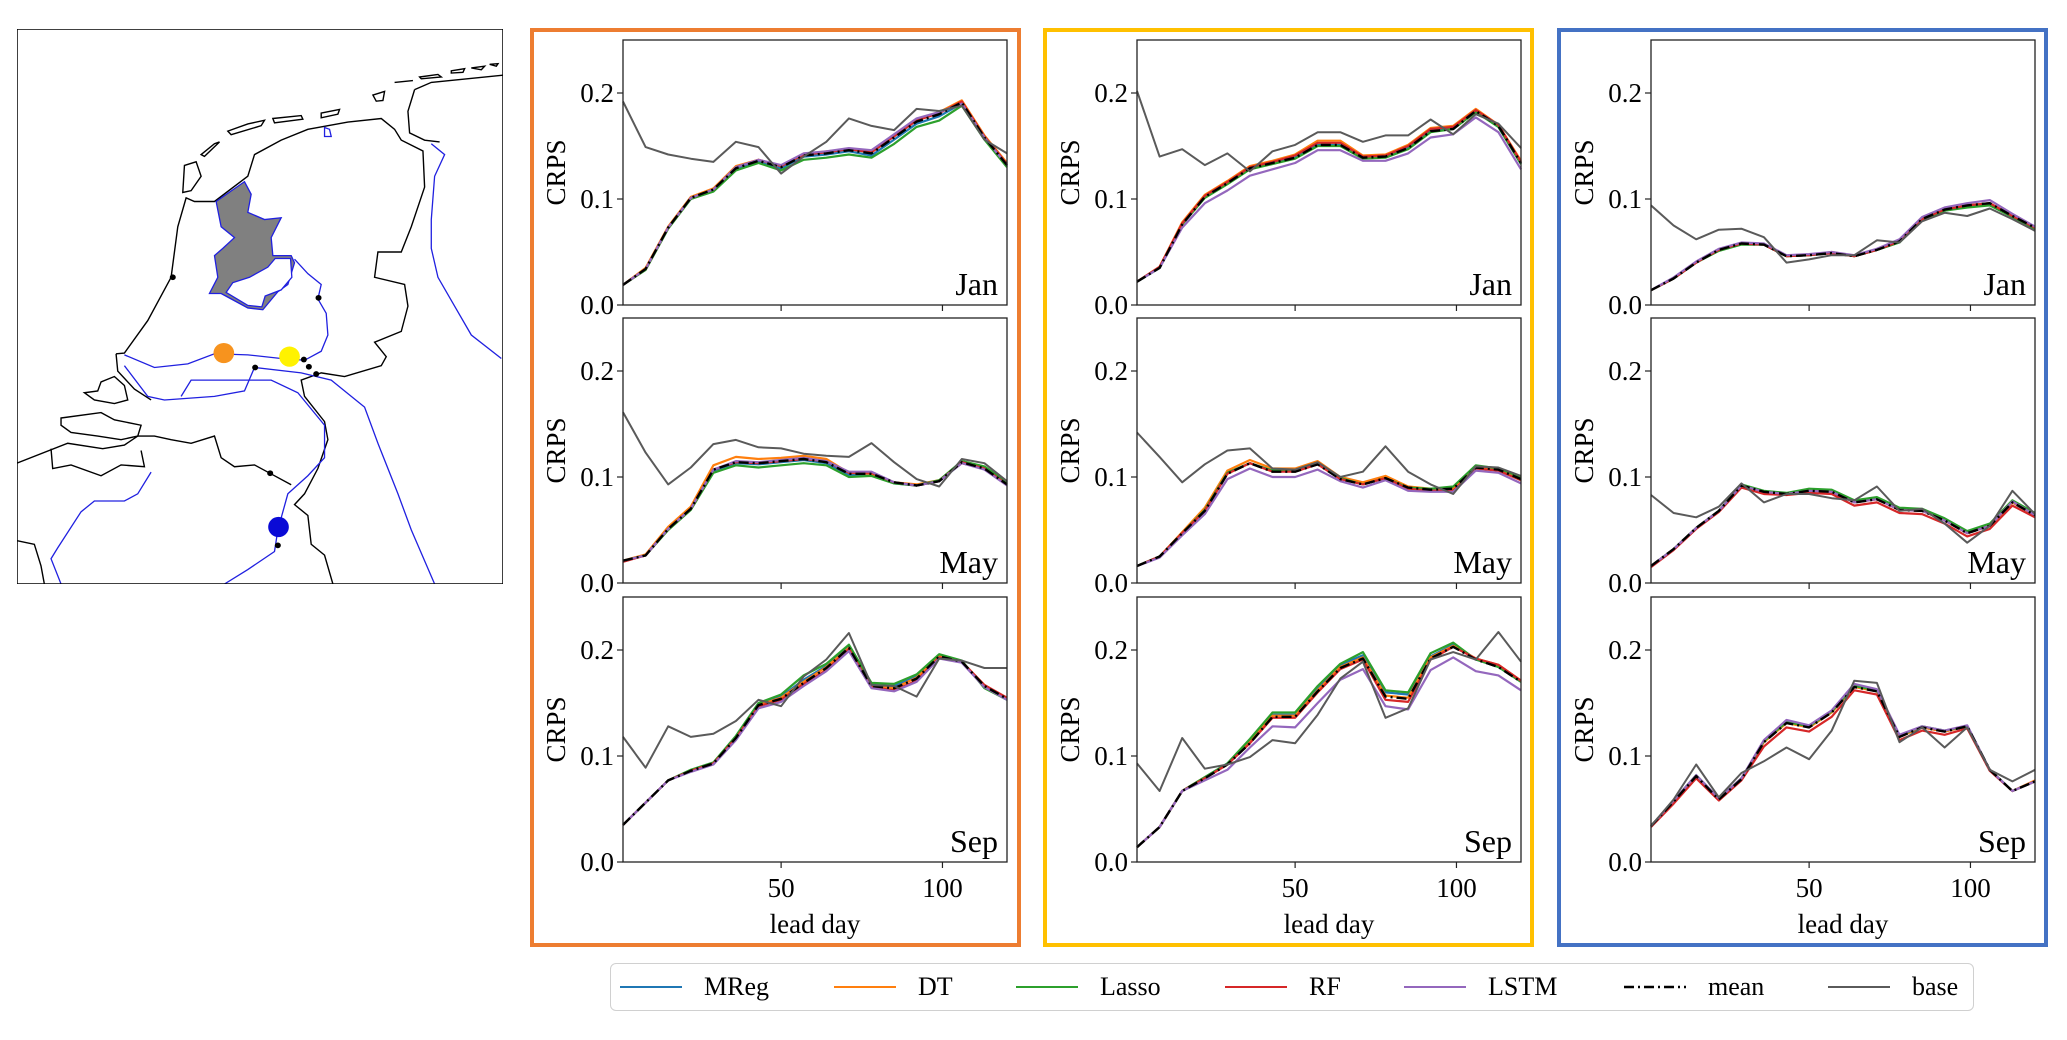 The width and height of the screenshot is (2067, 1040). Describe the element at coordinates (1482, 562) in the screenshot. I see `month-label: May` at that location.